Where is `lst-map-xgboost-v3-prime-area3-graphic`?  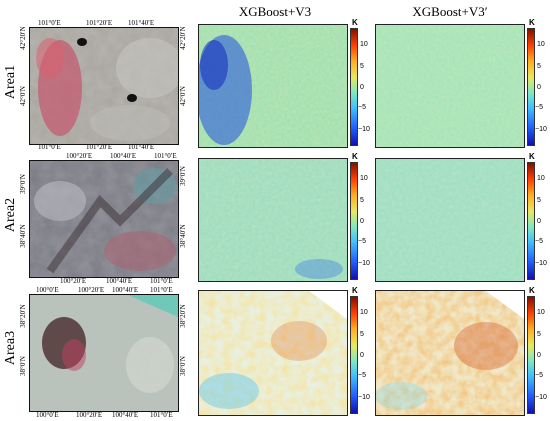
lst-map-xgboost-v3-prime-area3-graphic is located at coordinates (450, 353).